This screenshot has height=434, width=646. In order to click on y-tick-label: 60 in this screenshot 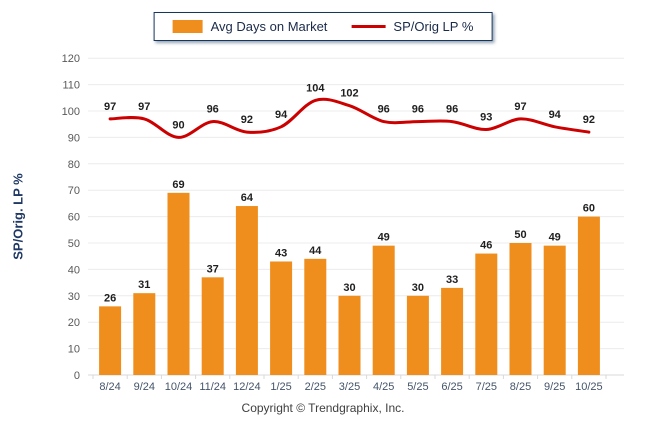, I will do `click(74, 218)`.